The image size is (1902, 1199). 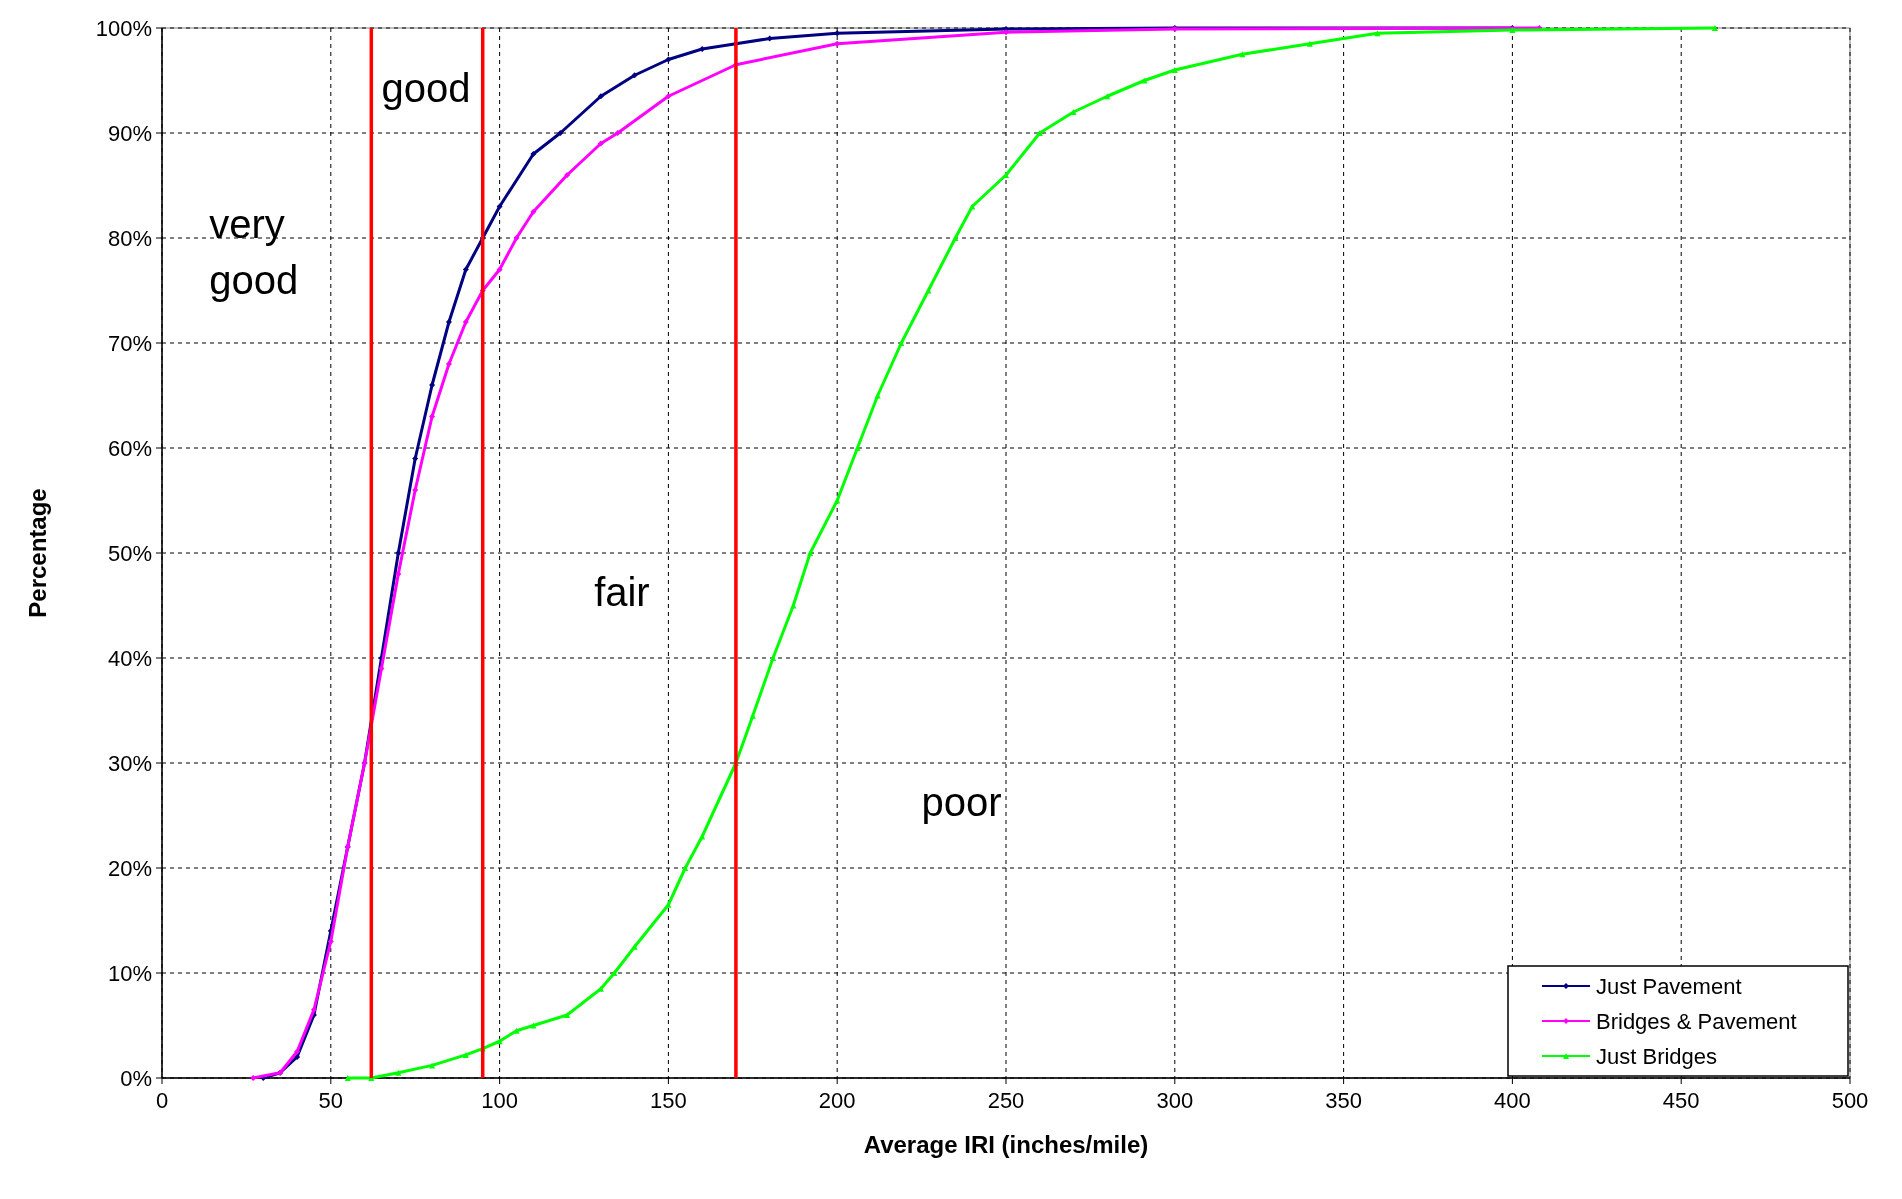 What do you see at coordinates (123, 28) in the screenshot?
I see `y-tick-label: 100%` at bounding box center [123, 28].